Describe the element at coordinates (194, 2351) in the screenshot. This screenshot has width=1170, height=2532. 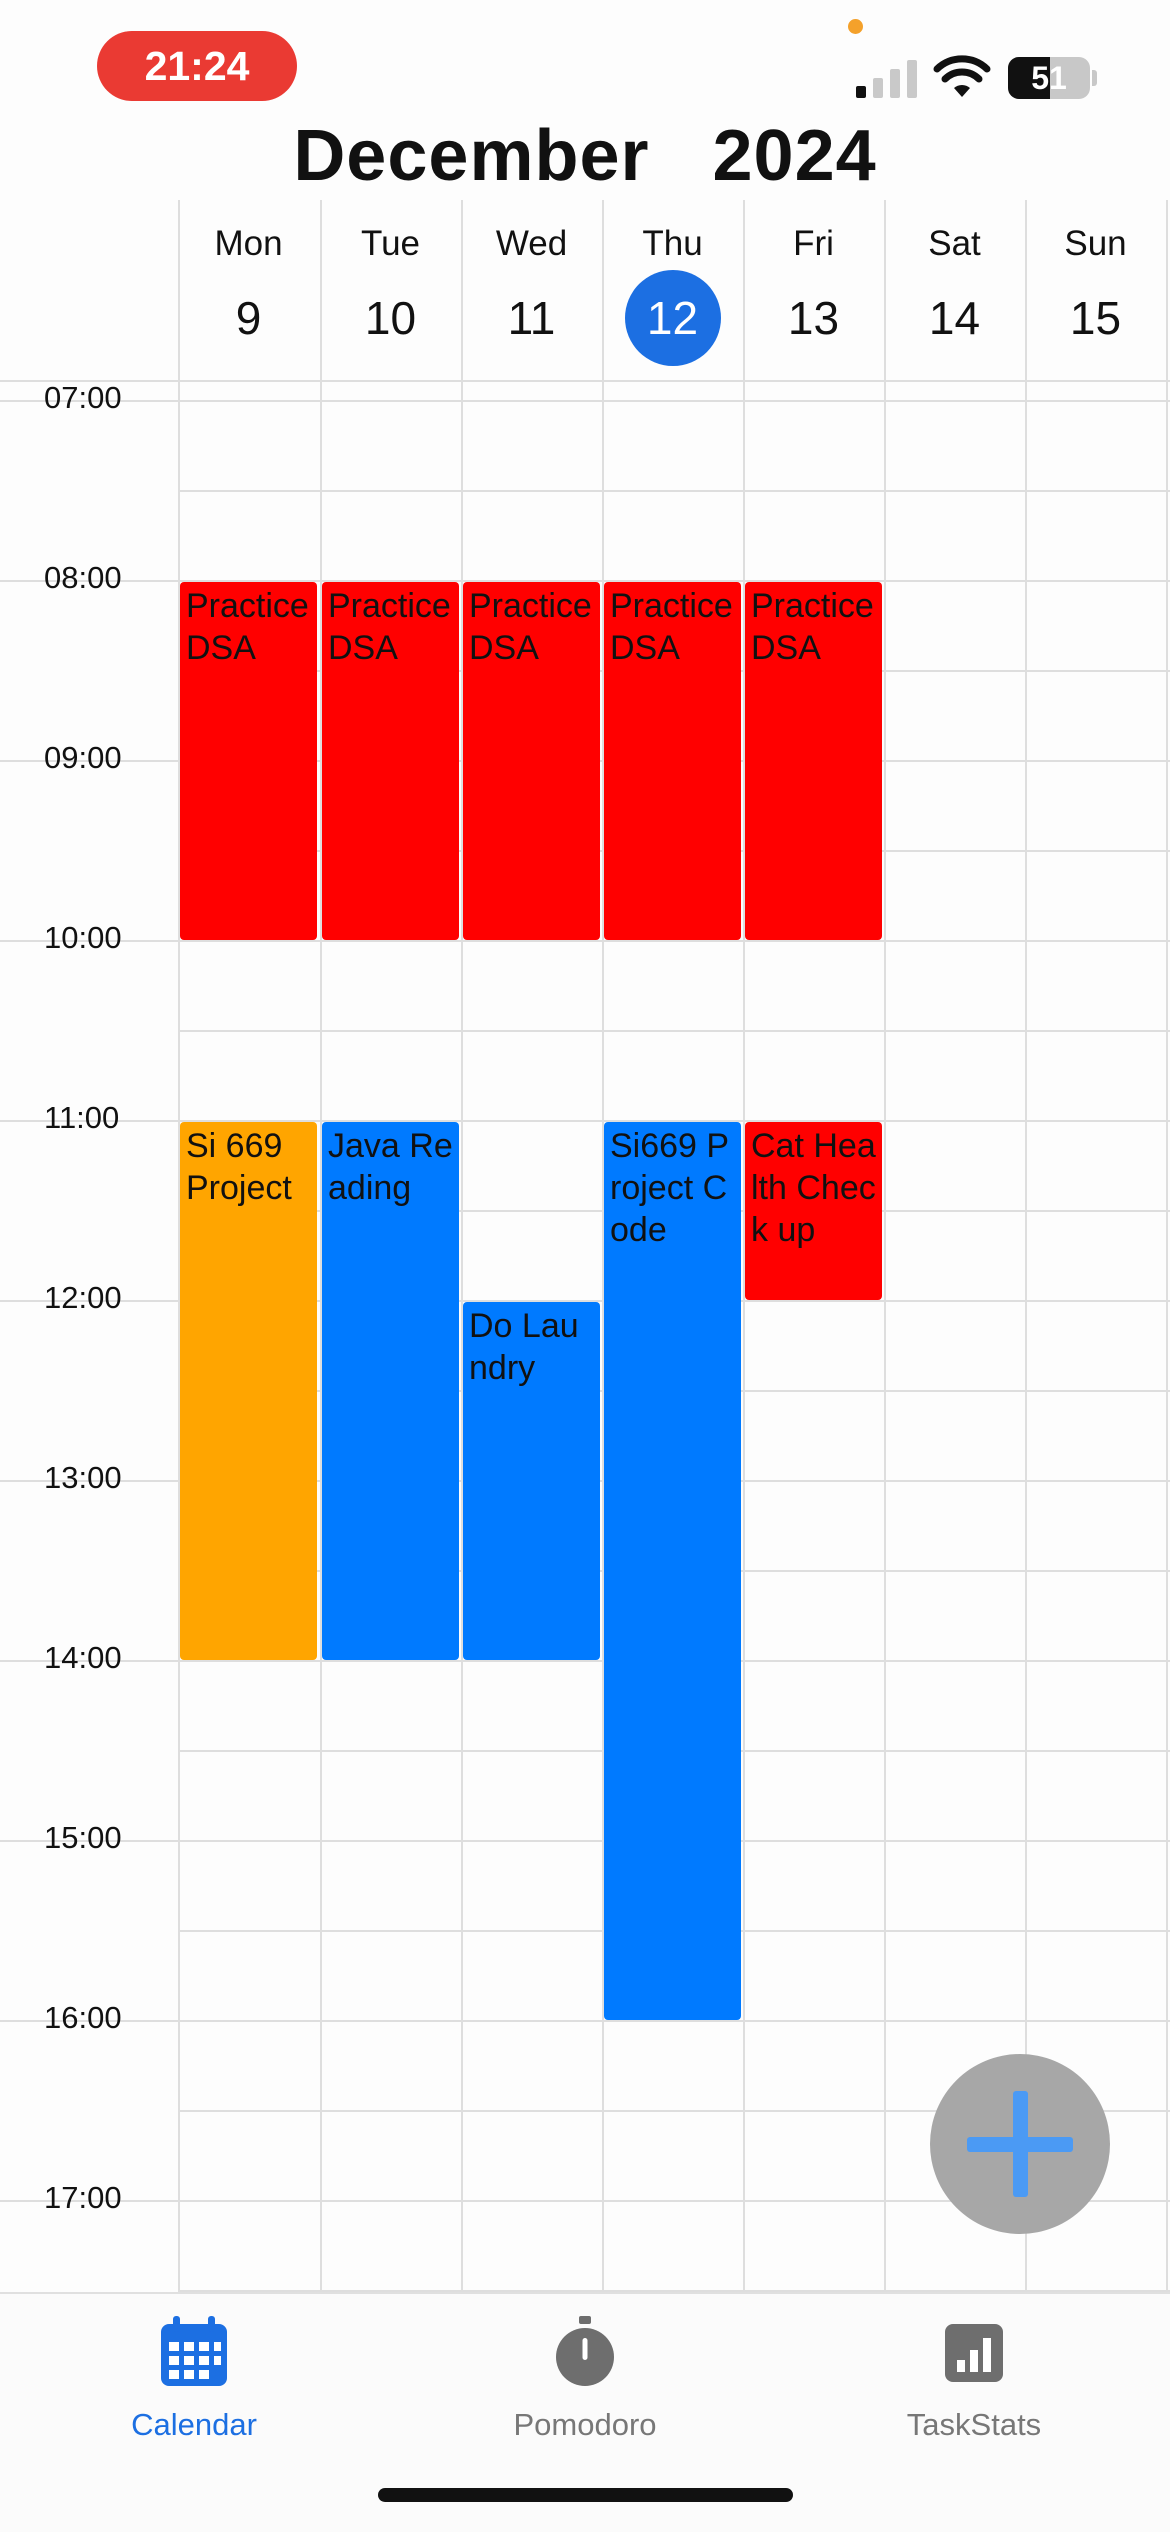
I see `calendar-icon` at that location.